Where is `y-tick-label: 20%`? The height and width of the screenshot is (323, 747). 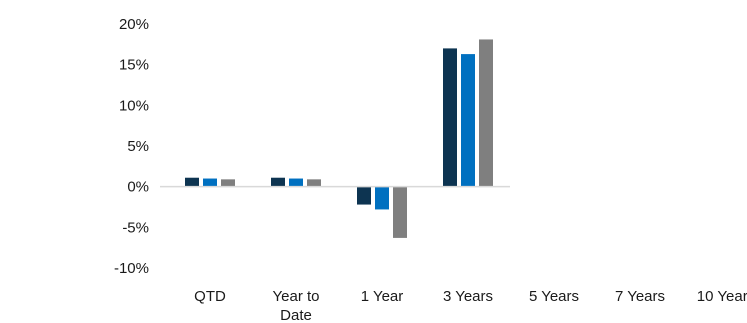
y-tick-label: 20% is located at coordinates (134, 24).